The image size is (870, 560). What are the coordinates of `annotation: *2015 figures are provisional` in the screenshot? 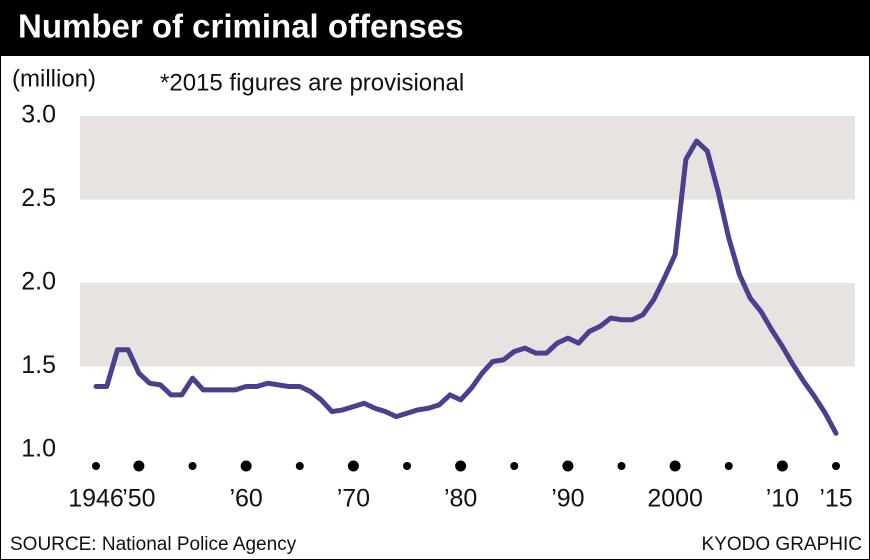 It's located at (312, 82).